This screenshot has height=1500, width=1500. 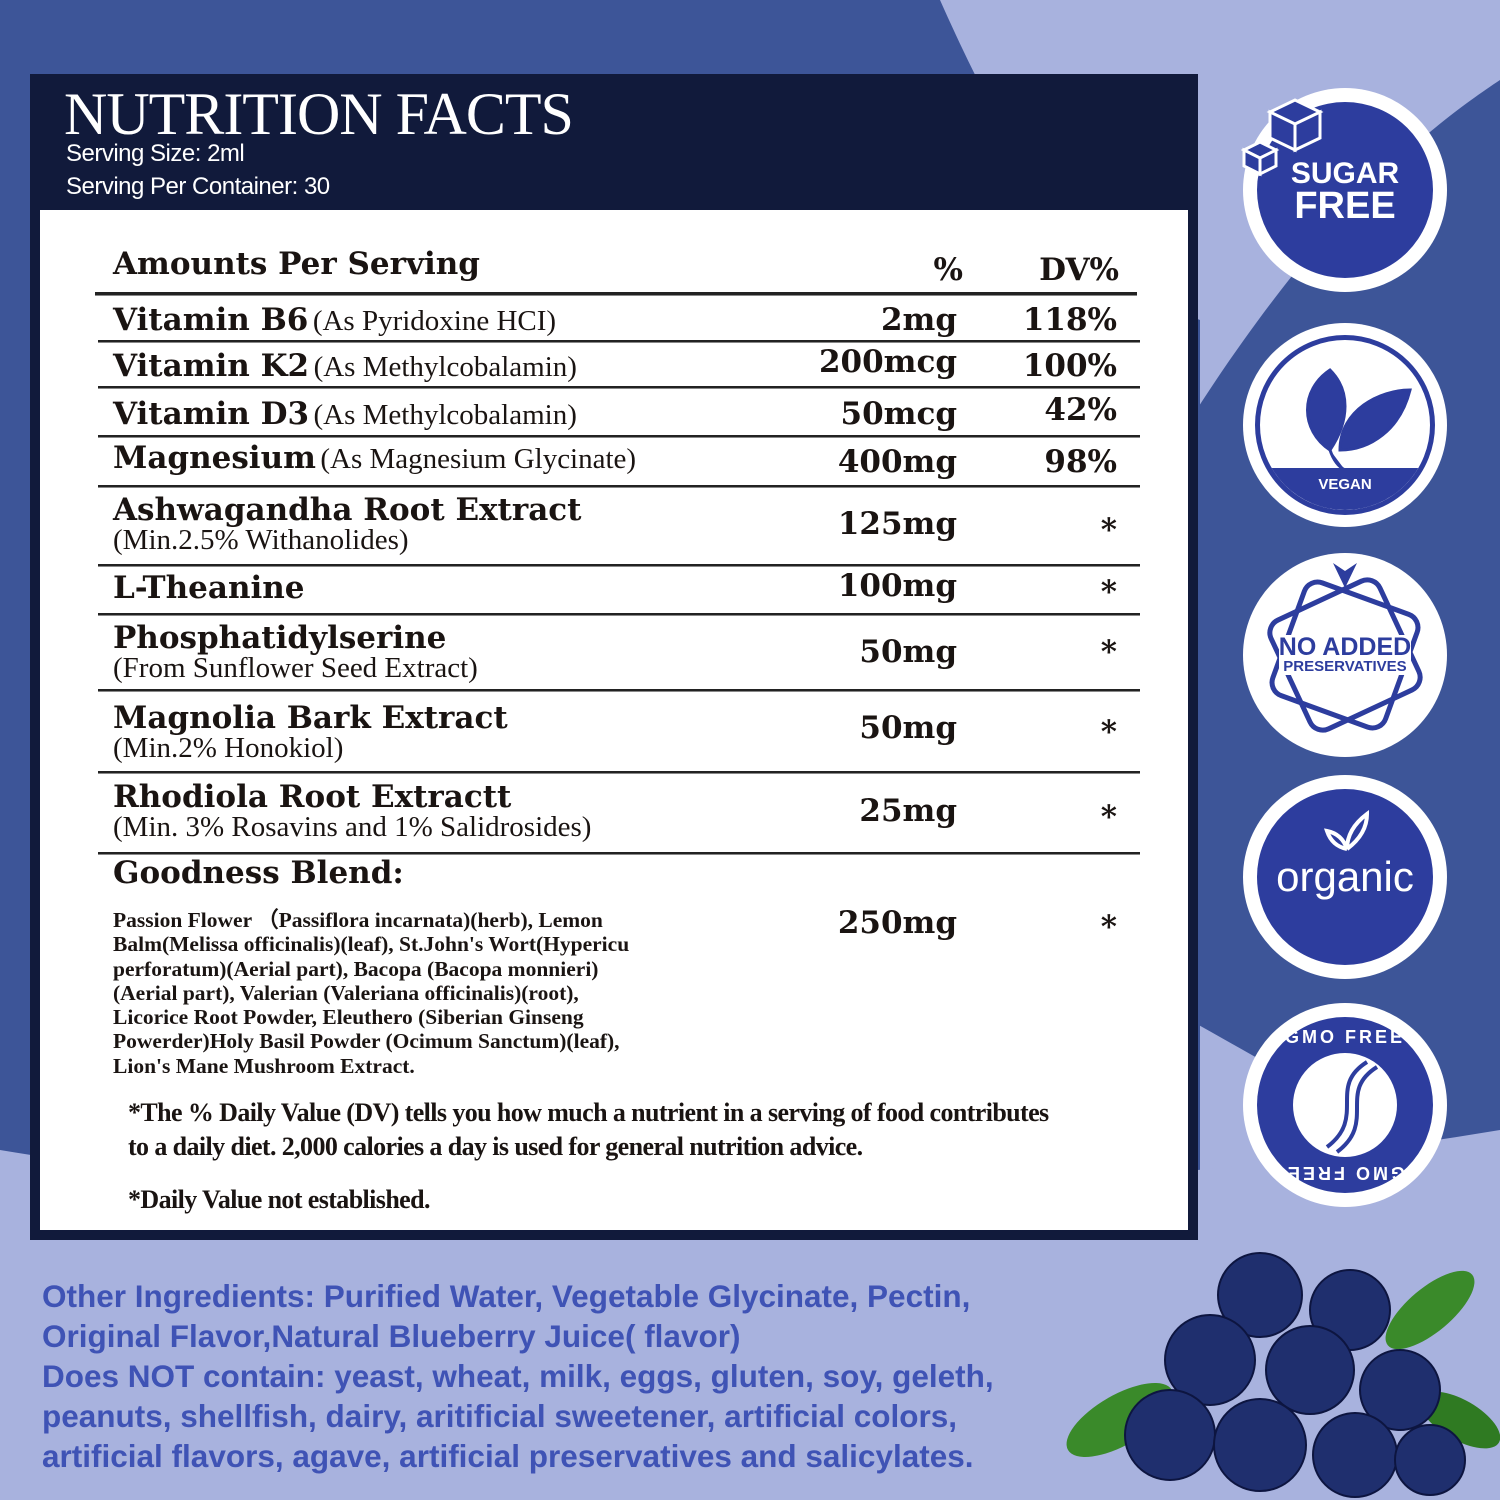 I want to click on col-header-percent: %, so click(x=948, y=270).